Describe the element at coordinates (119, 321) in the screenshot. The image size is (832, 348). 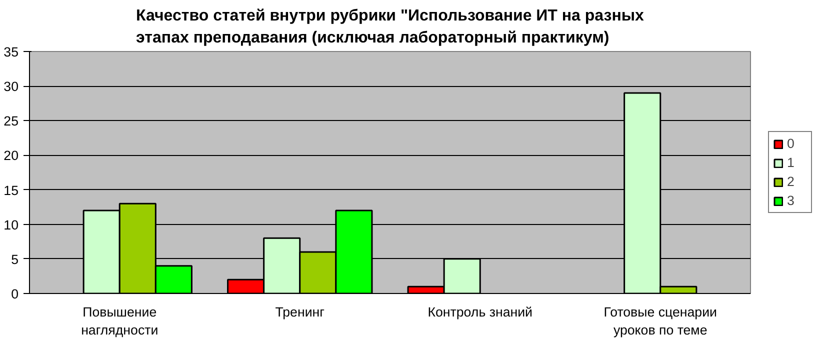
I see `x-tick-label: Повышение наглядности` at that location.